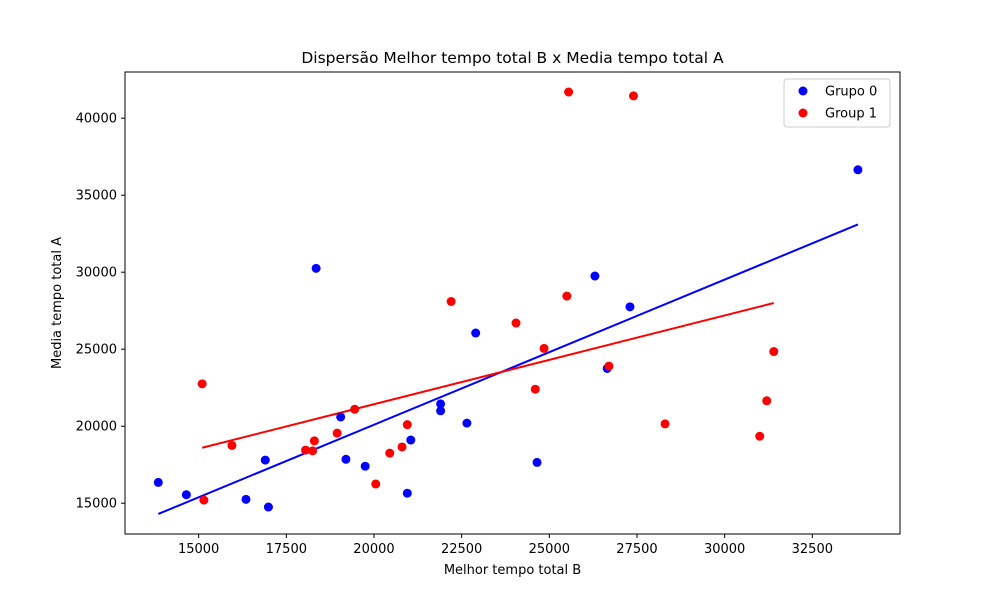 The height and width of the screenshot is (600, 1000). What do you see at coordinates (96, 119) in the screenshot?
I see `y-tick-label: 40000` at bounding box center [96, 119].